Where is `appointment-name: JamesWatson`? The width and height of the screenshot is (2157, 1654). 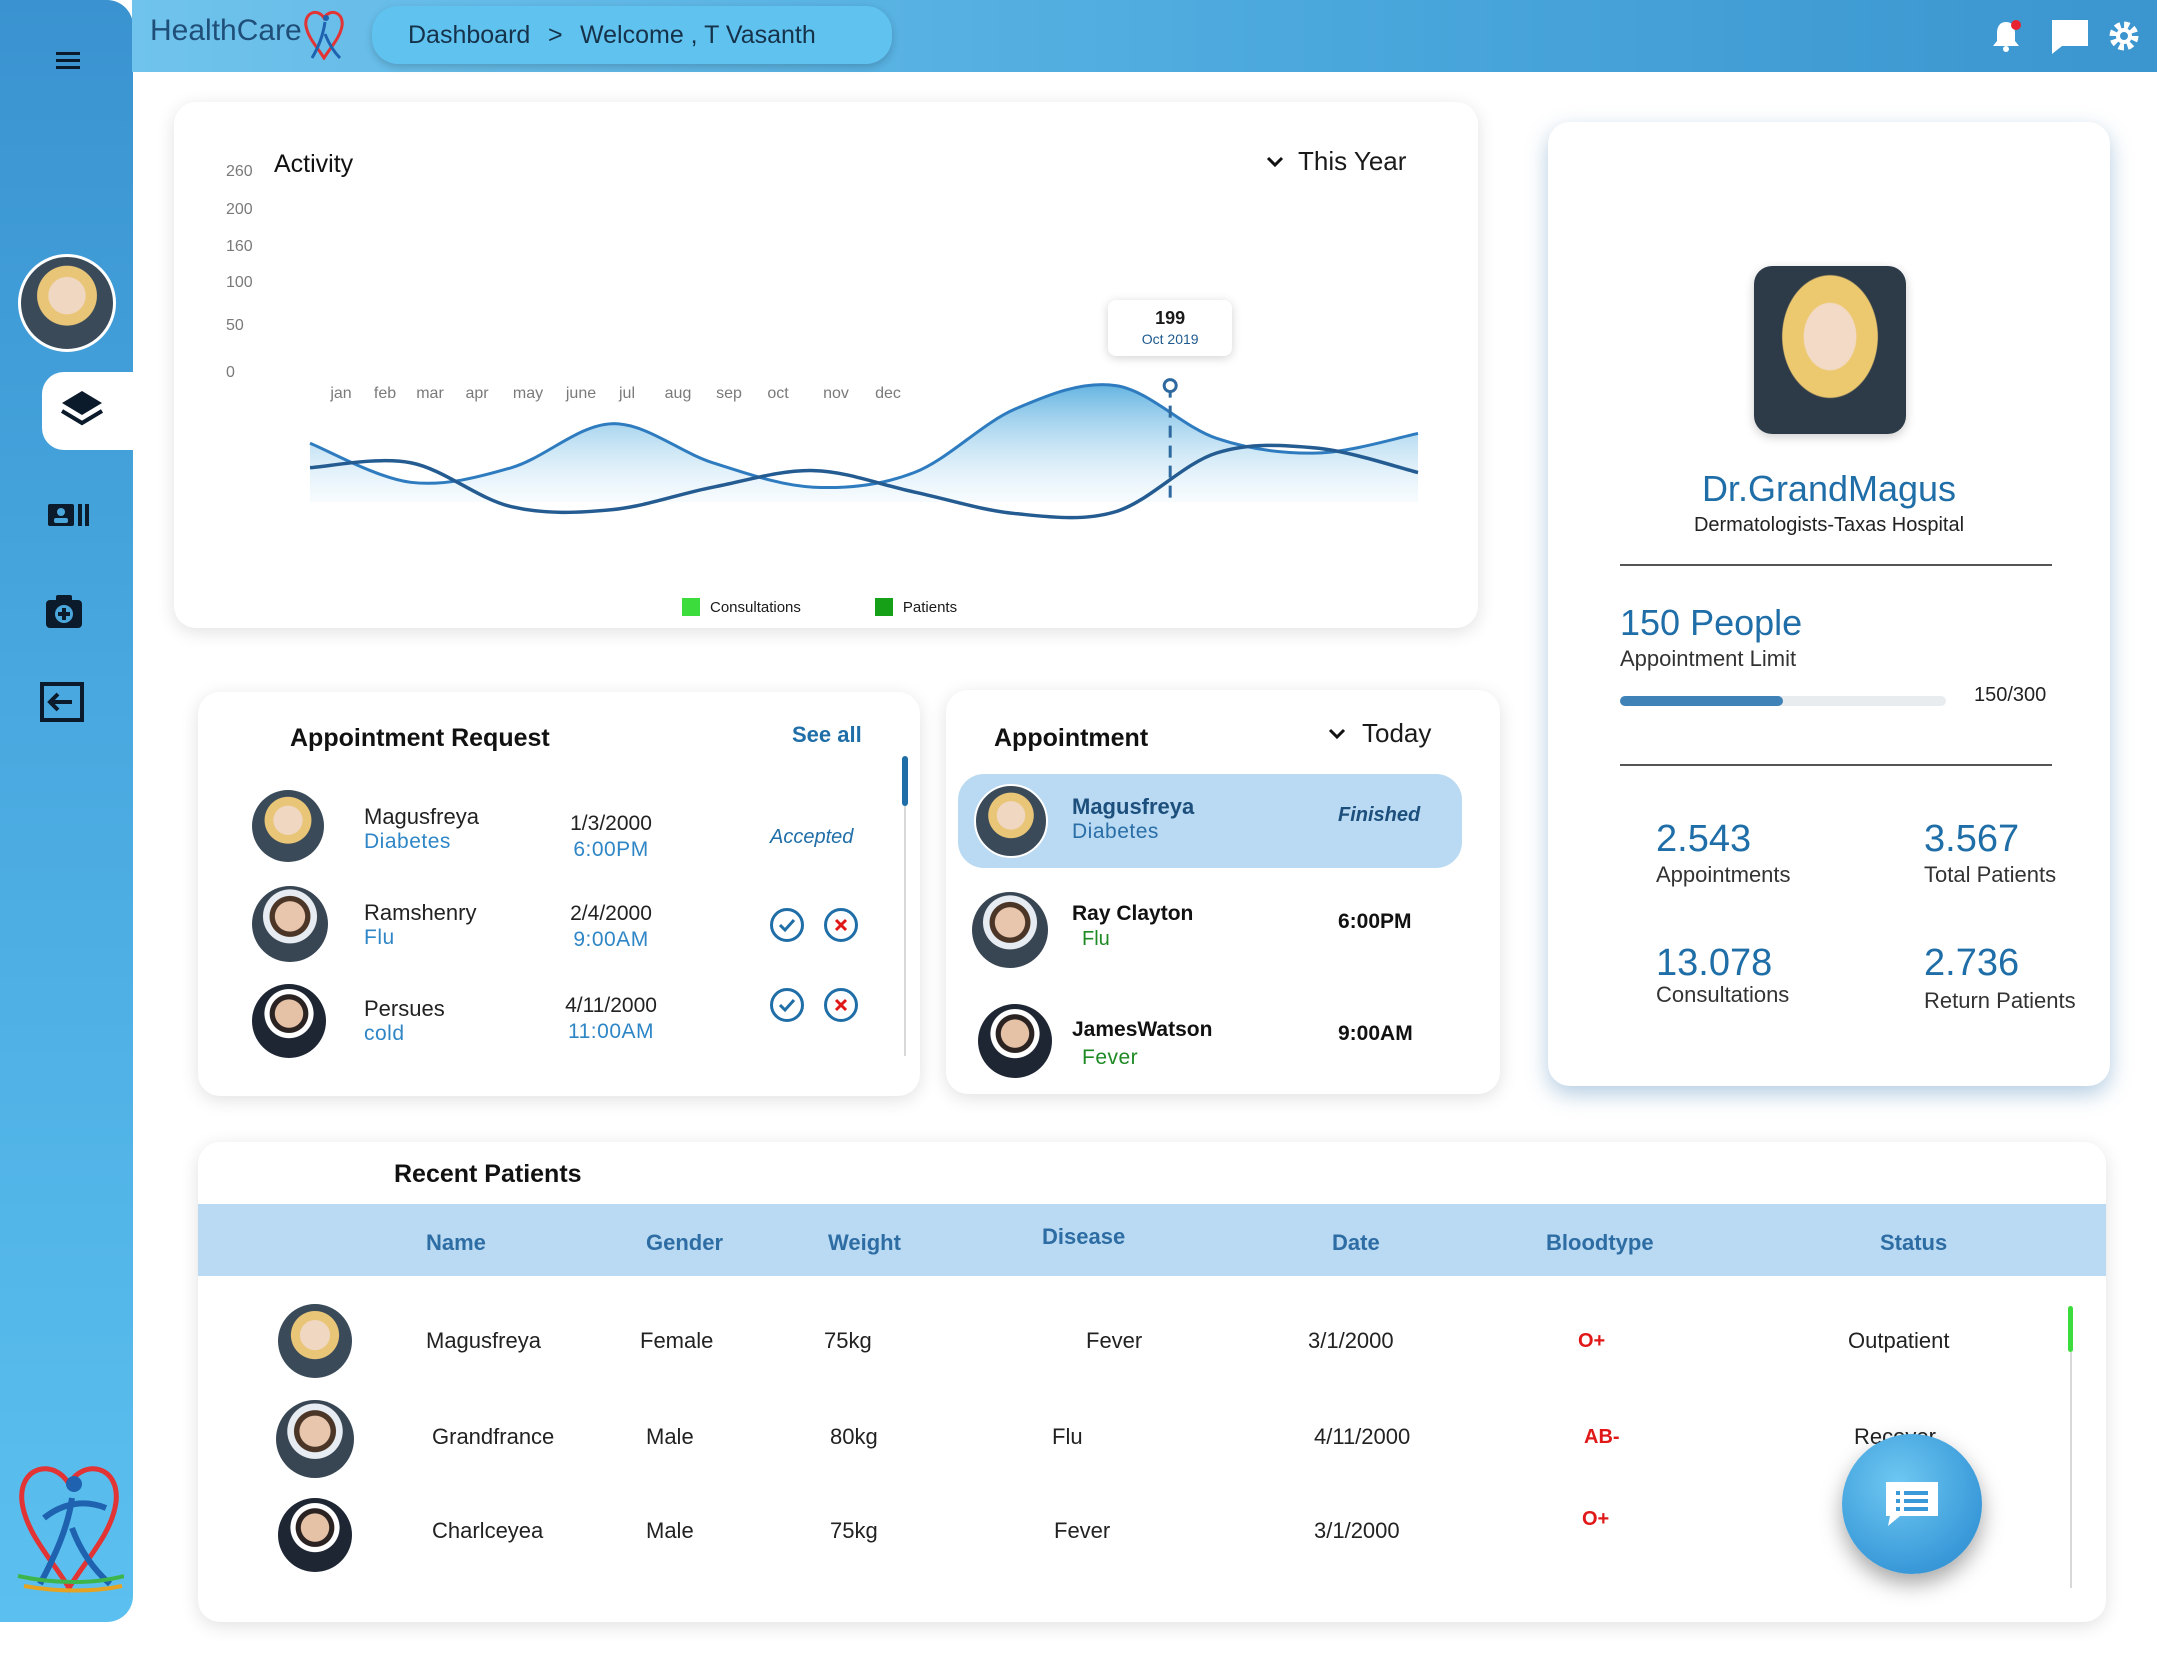
appointment-name: JamesWatson is located at coordinates (1142, 1029).